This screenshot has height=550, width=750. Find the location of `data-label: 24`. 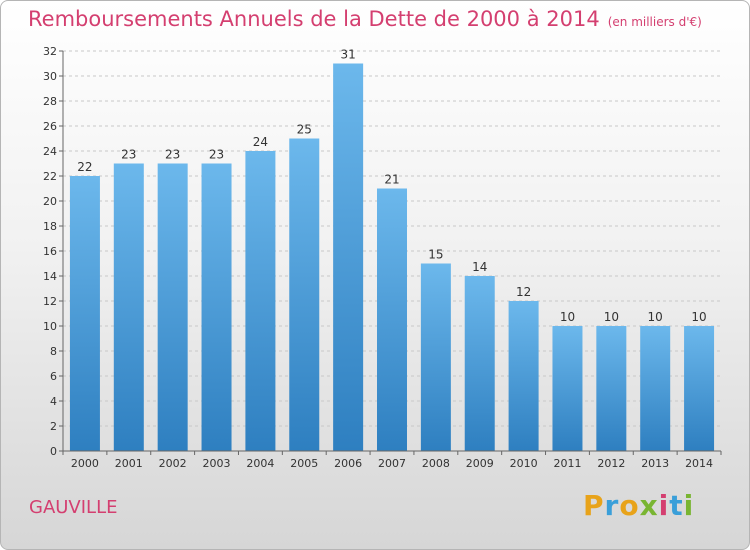

data-label: 24 is located at coordinates (260, 142).